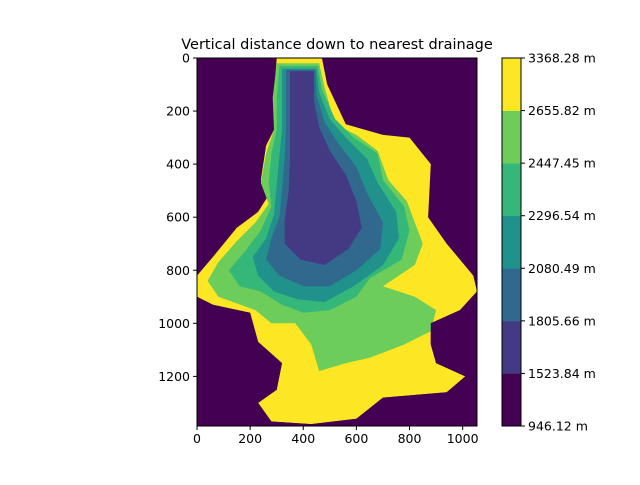 Image resolution: width=640 pixels, height=485 pixels. Describe the element at coordinates (410, 438) in the screenshot. I see `x-tick-label: 800` at that location.